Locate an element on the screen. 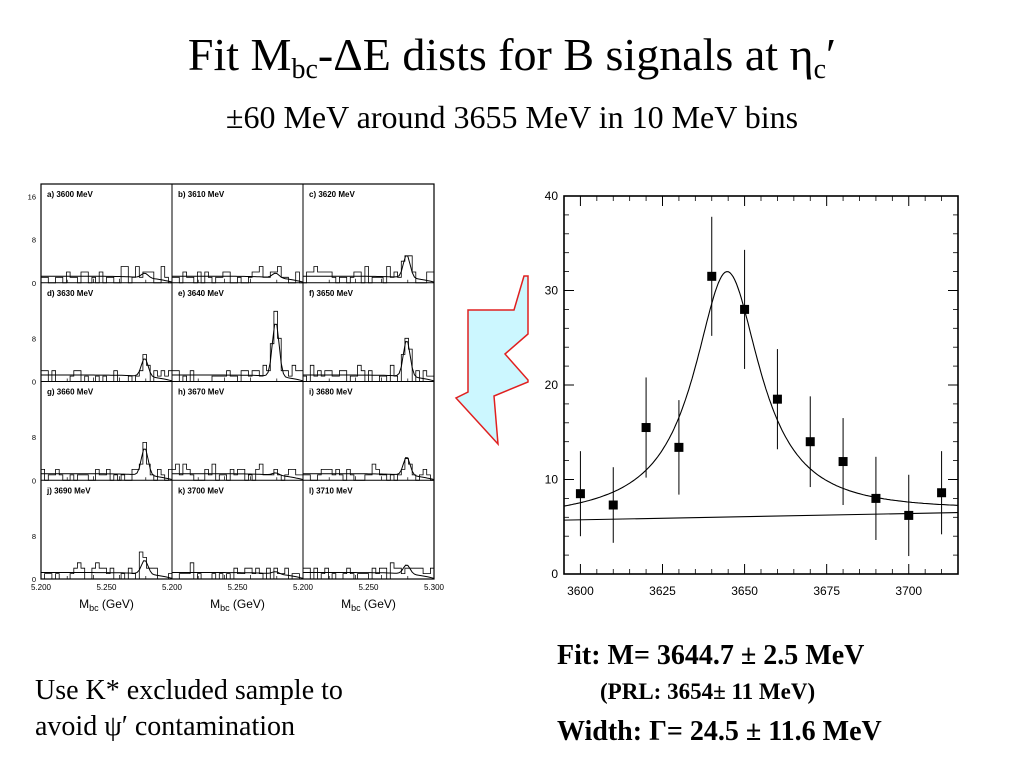 The image size is (1024, 768). panel-label: e) 3640 MeV is located at coordinates (201, 293).